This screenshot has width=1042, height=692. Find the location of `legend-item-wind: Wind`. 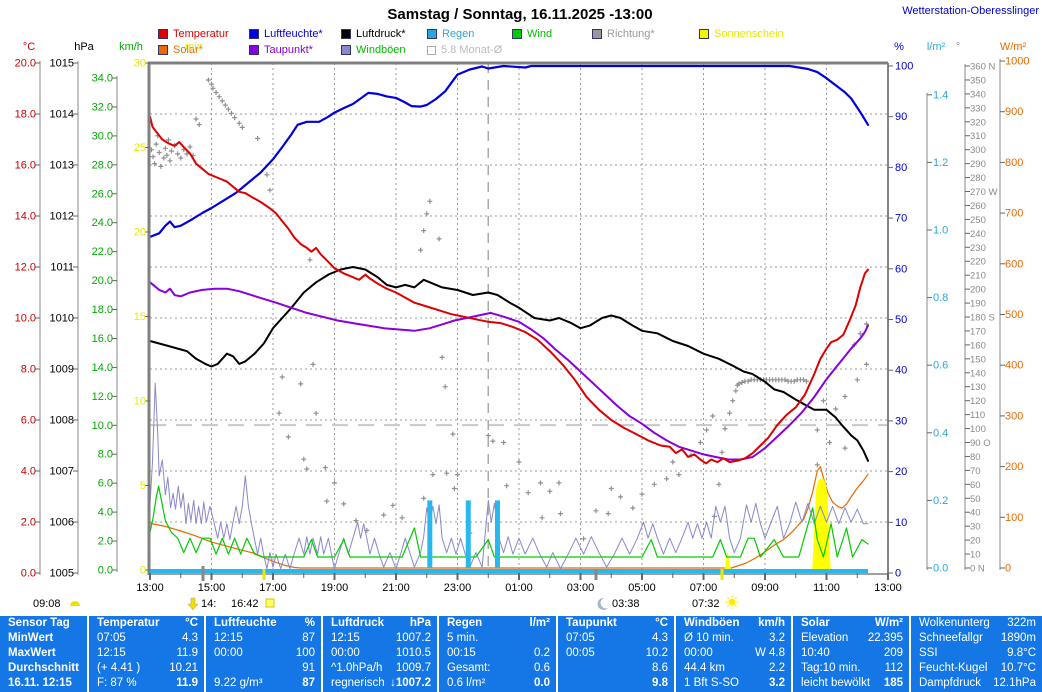

legend-item-wind: Wind is located at coordinates (532, 34).